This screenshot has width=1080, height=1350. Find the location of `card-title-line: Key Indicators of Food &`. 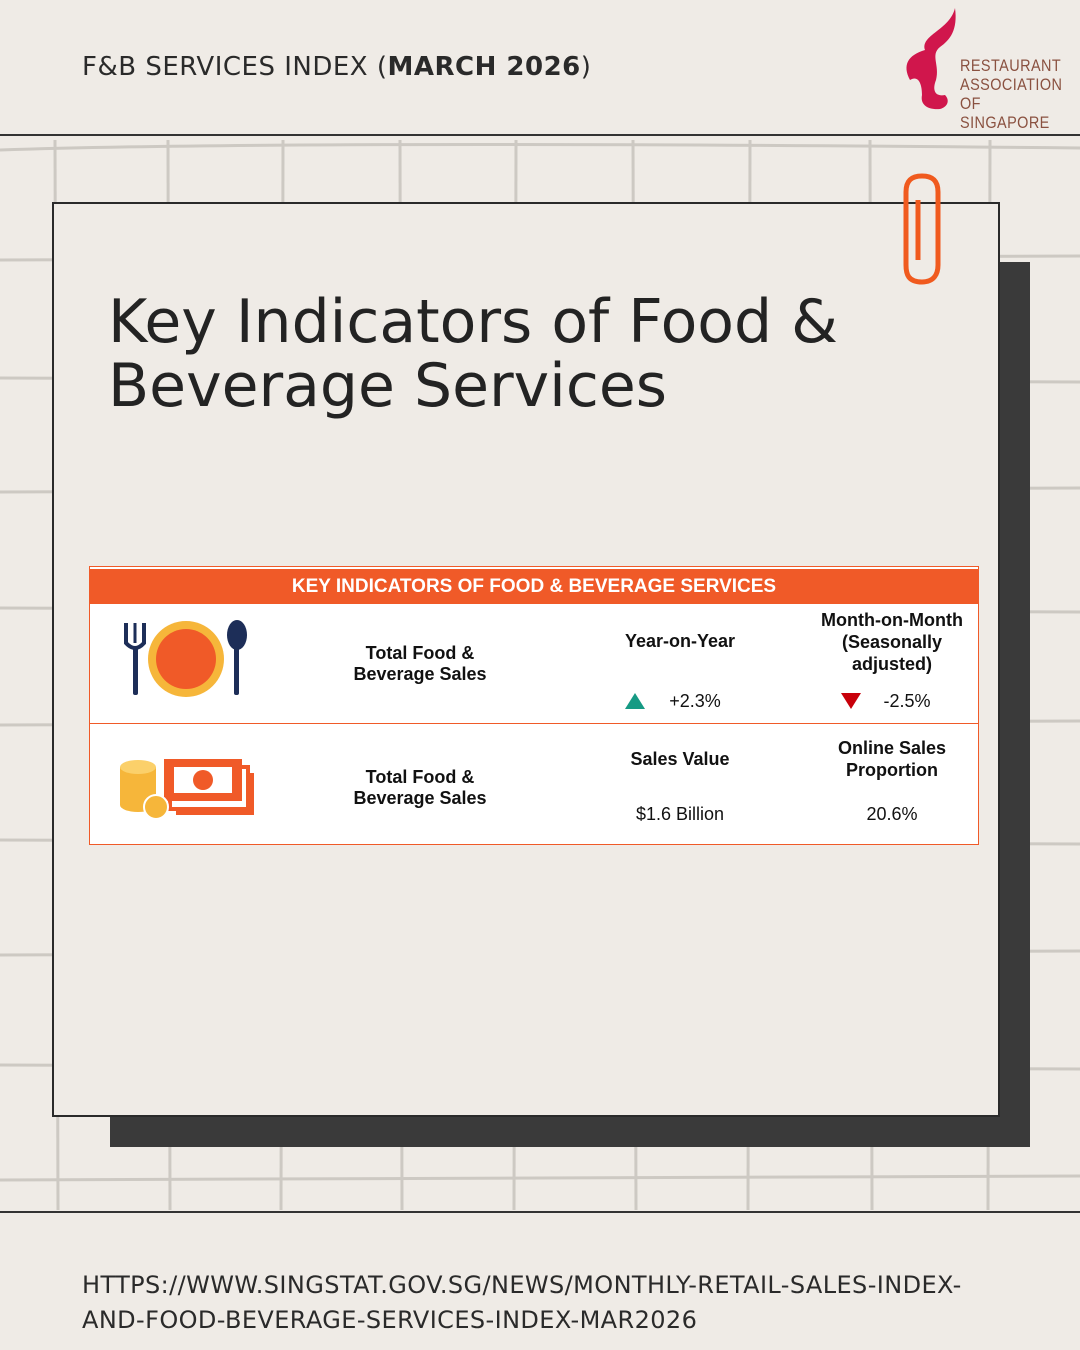

card-title-line: Key Indicators of Food & is located at coordinates (473, 322).